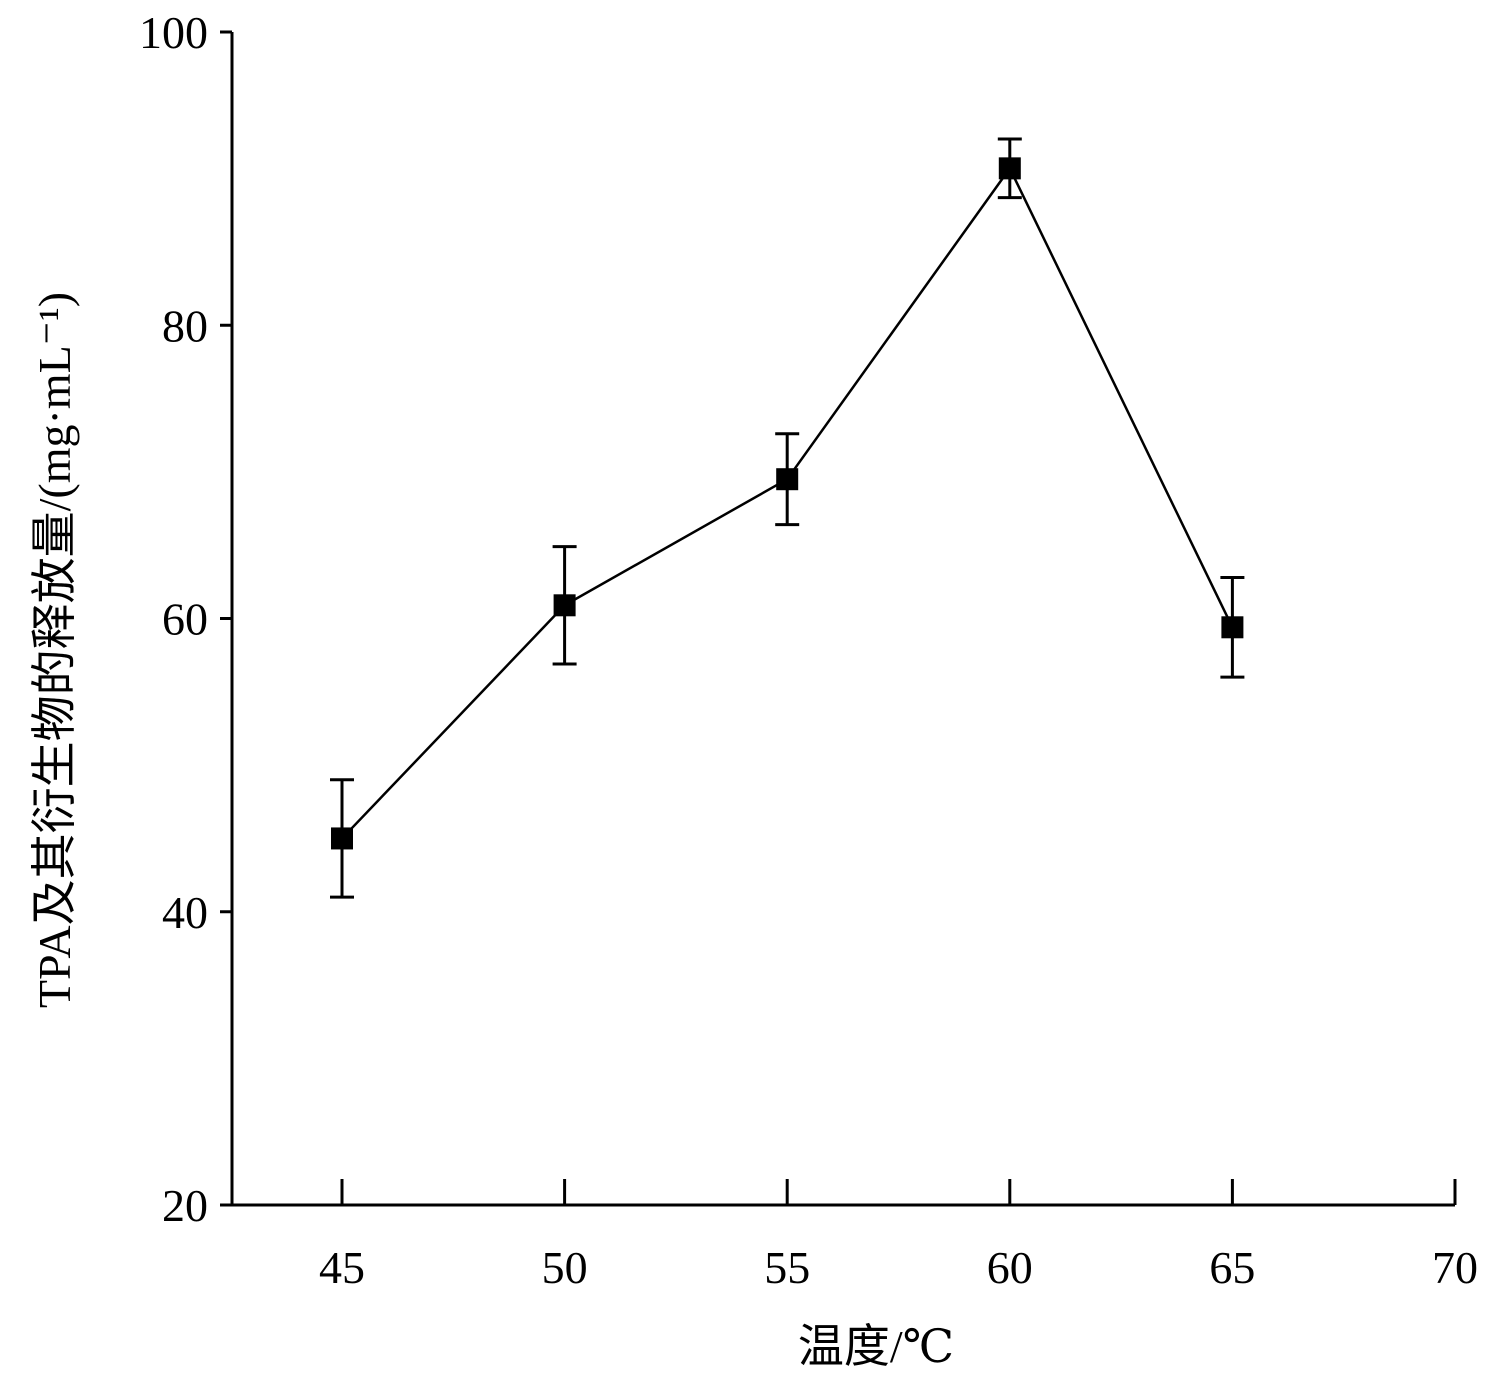  What do you see at coordinates (342, 1267) in the screenshot?
I see `x-tick-label: 45` at bounding box center [342, 1267].